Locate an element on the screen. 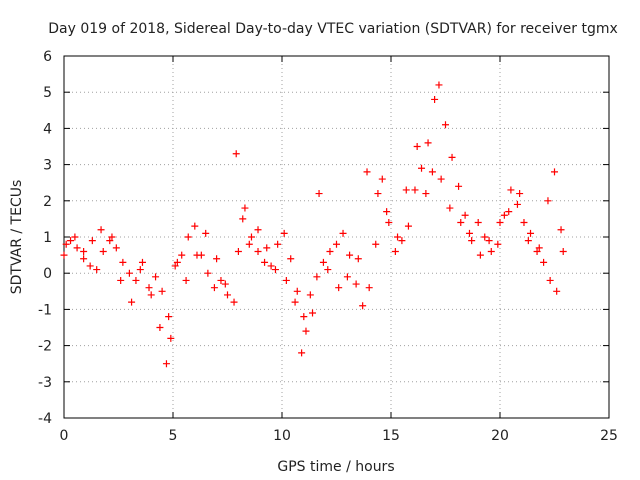 This screenshot has height=480, width=640. x-tick-label: 0 is located at coordinates (64, 436).